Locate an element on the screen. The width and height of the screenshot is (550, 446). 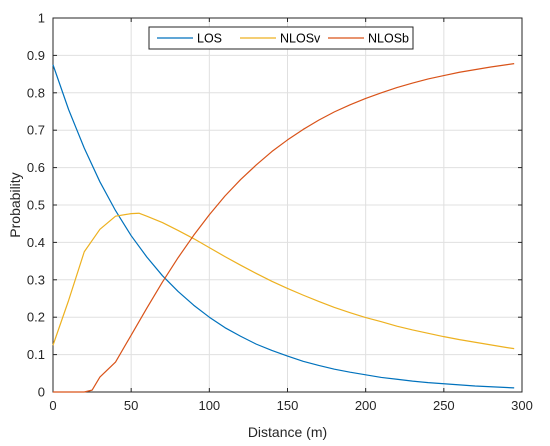
legend-box is located at coordinates (281, 38).